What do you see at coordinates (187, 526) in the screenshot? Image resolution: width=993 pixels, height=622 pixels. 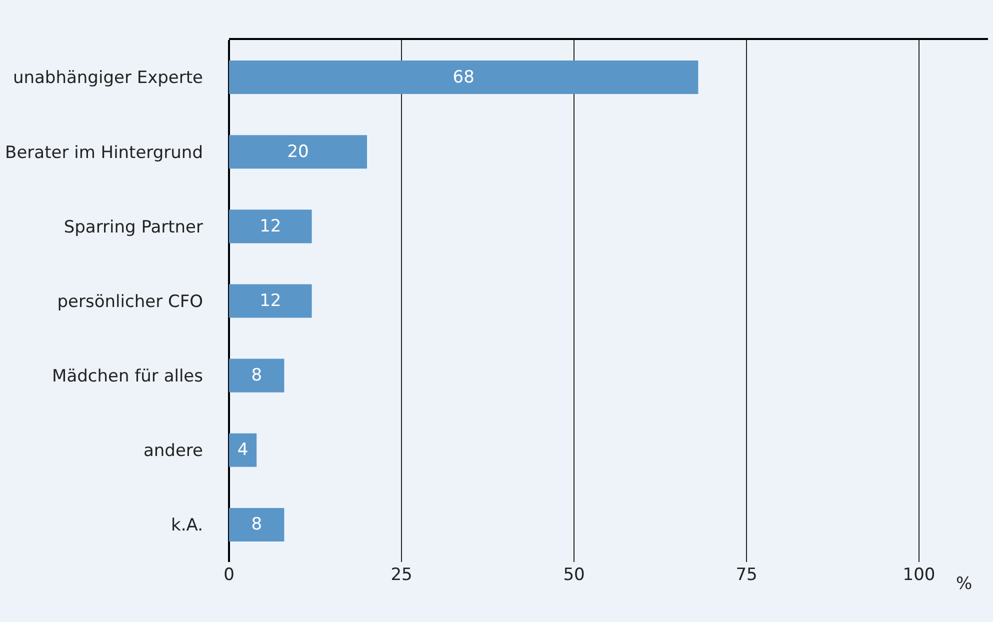 I see `y-tick-label: k.A.` at bounding box center [187, 526].